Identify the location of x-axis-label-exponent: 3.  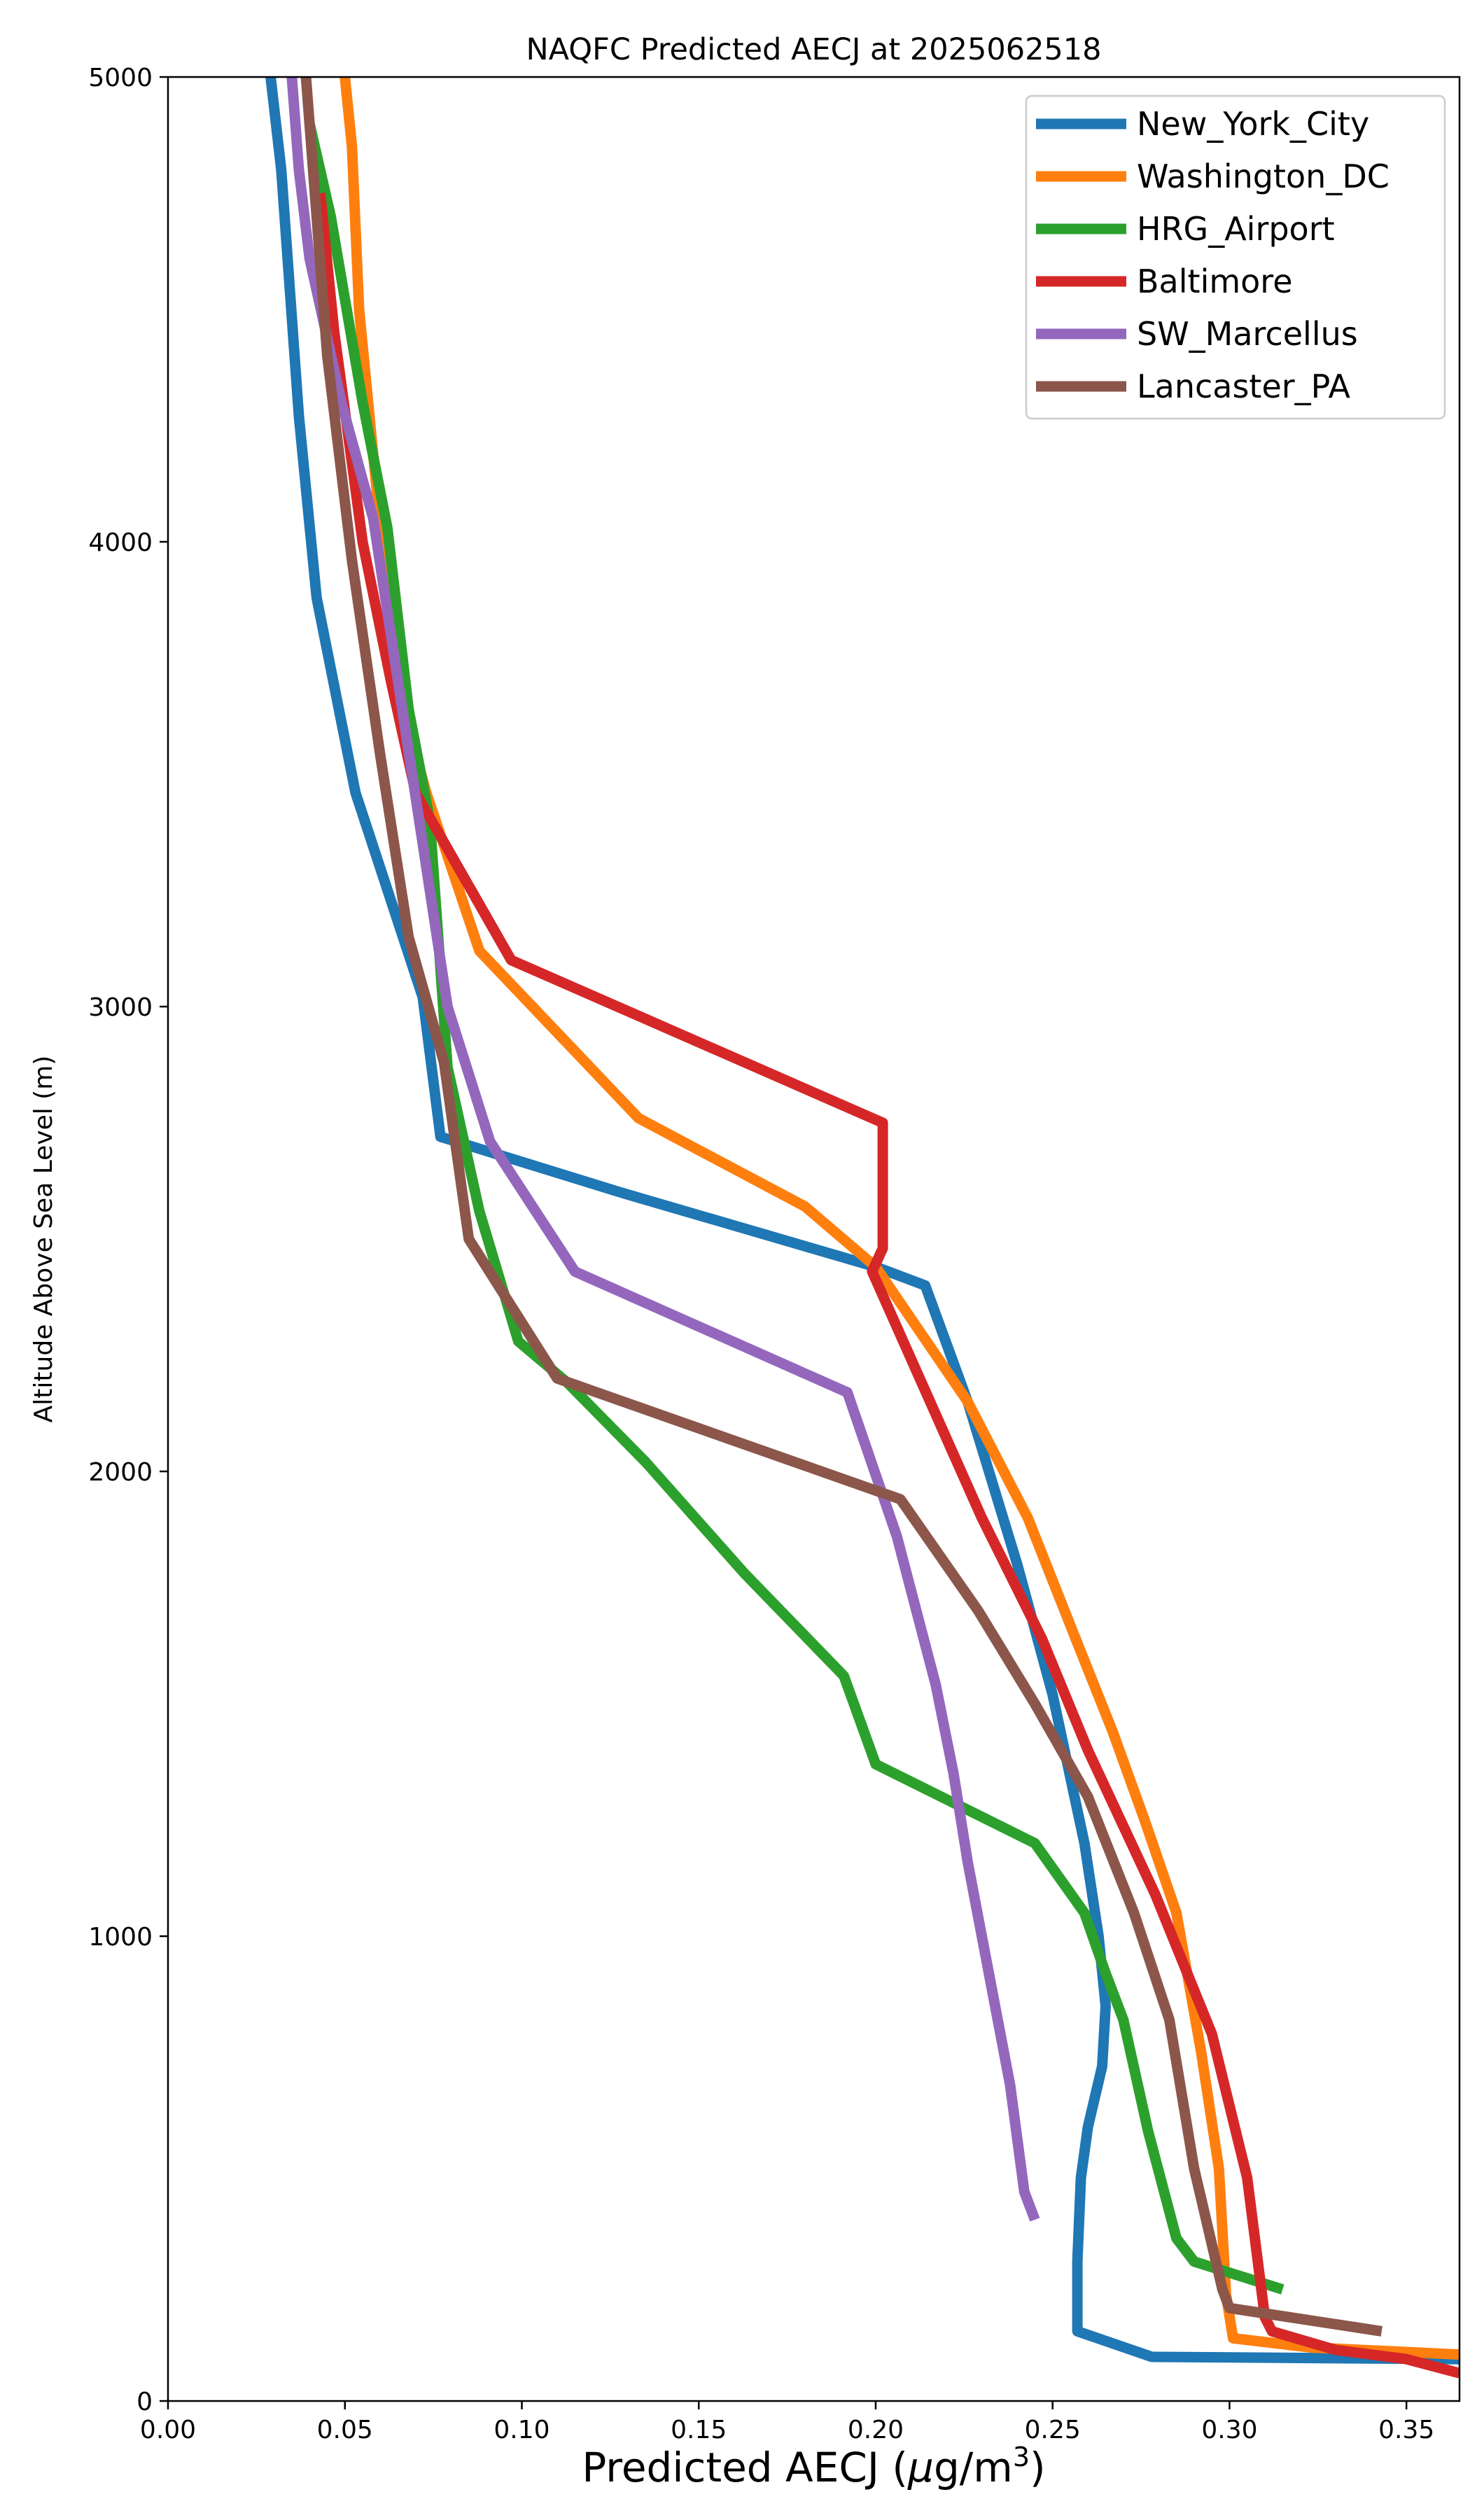
(1021, 2457).